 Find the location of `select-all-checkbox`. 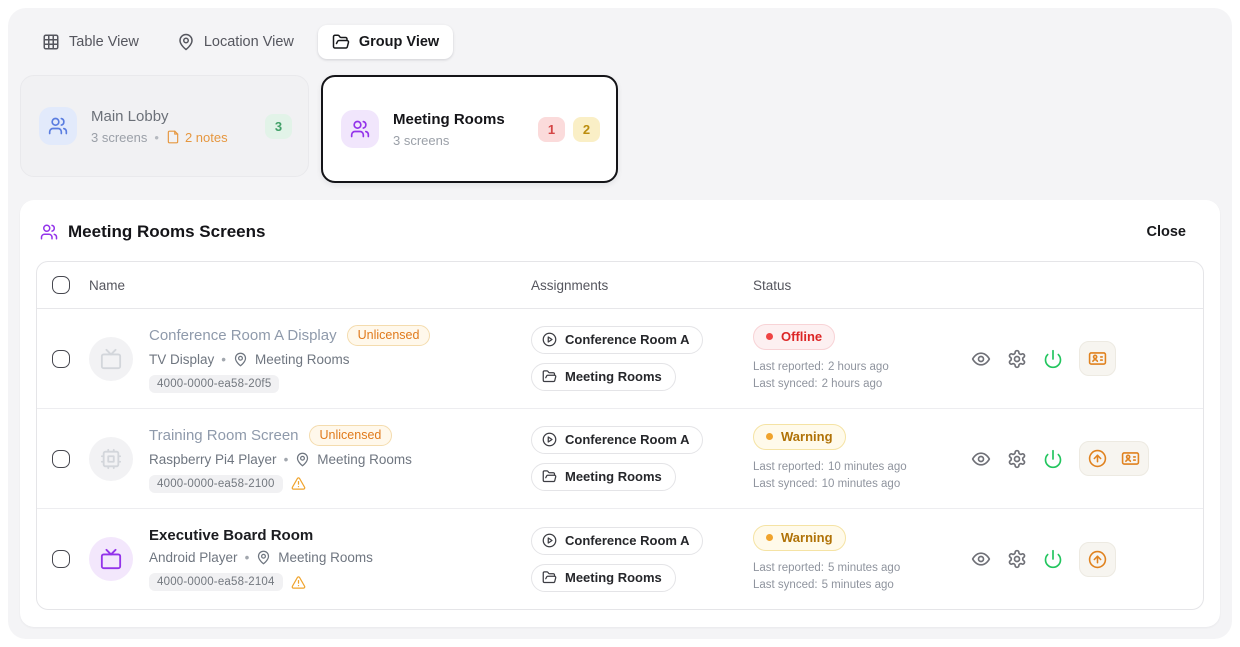

select-all-checkbox is located at coordinates (61, 285).